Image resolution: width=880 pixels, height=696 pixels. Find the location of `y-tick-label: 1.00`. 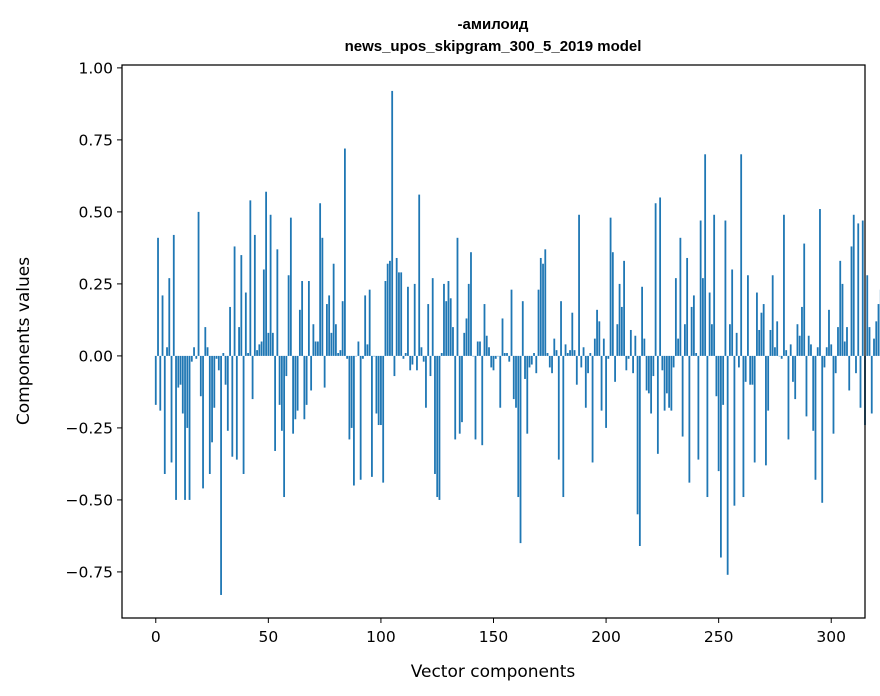

y-tick-label: 1.00 is located at coordinates (95, 68).